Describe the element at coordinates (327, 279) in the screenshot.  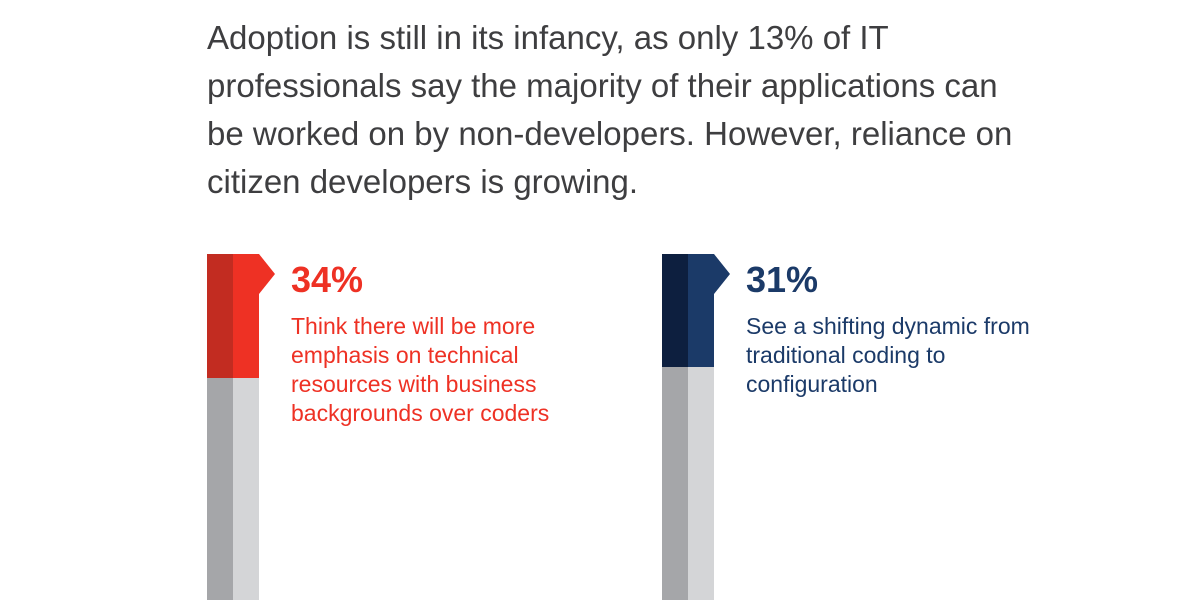
I see `stat-percent: 34%` at that location.